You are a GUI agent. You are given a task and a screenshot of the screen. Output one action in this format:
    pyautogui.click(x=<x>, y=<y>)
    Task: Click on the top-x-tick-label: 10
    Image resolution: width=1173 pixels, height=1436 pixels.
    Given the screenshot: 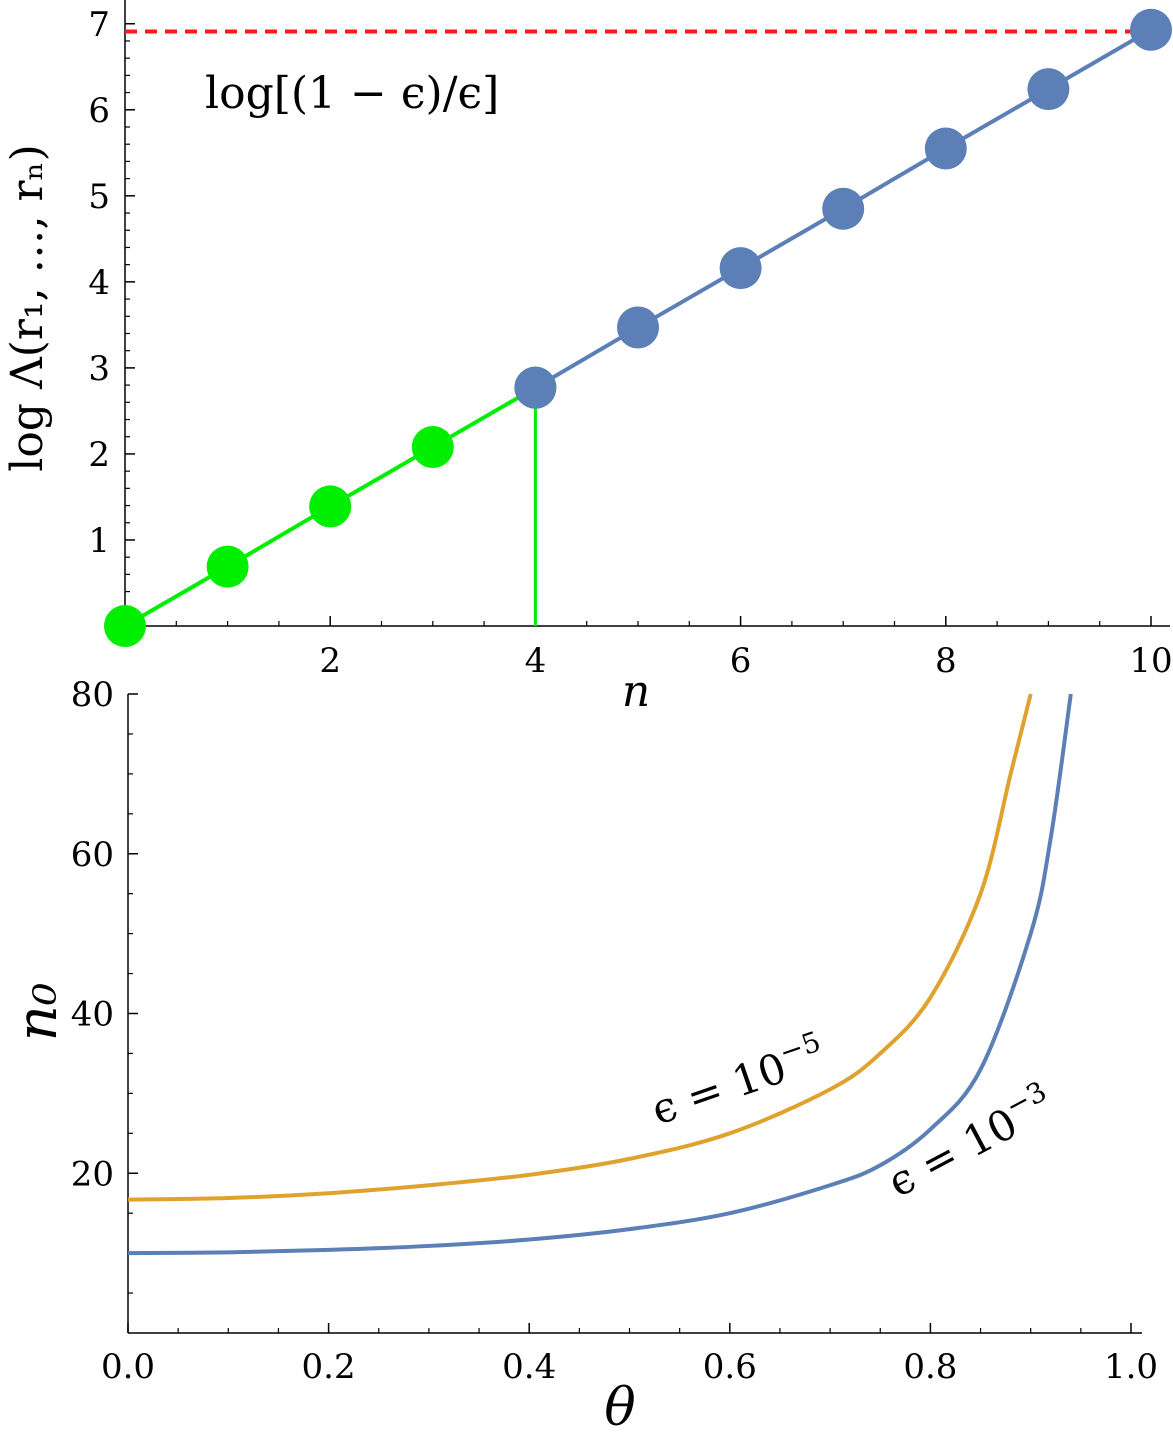 What is the action you would take?
    pyautogui.click(x=1150, y=661)
    